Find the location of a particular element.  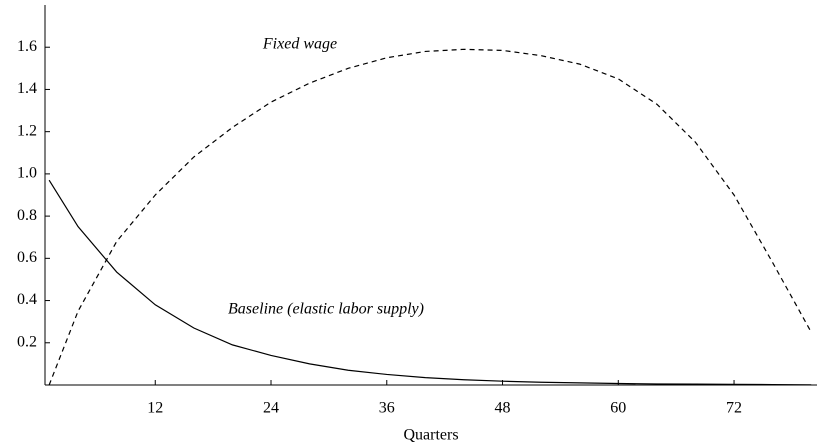

x-tick-label: 60 is located at coordinates (618, 408).